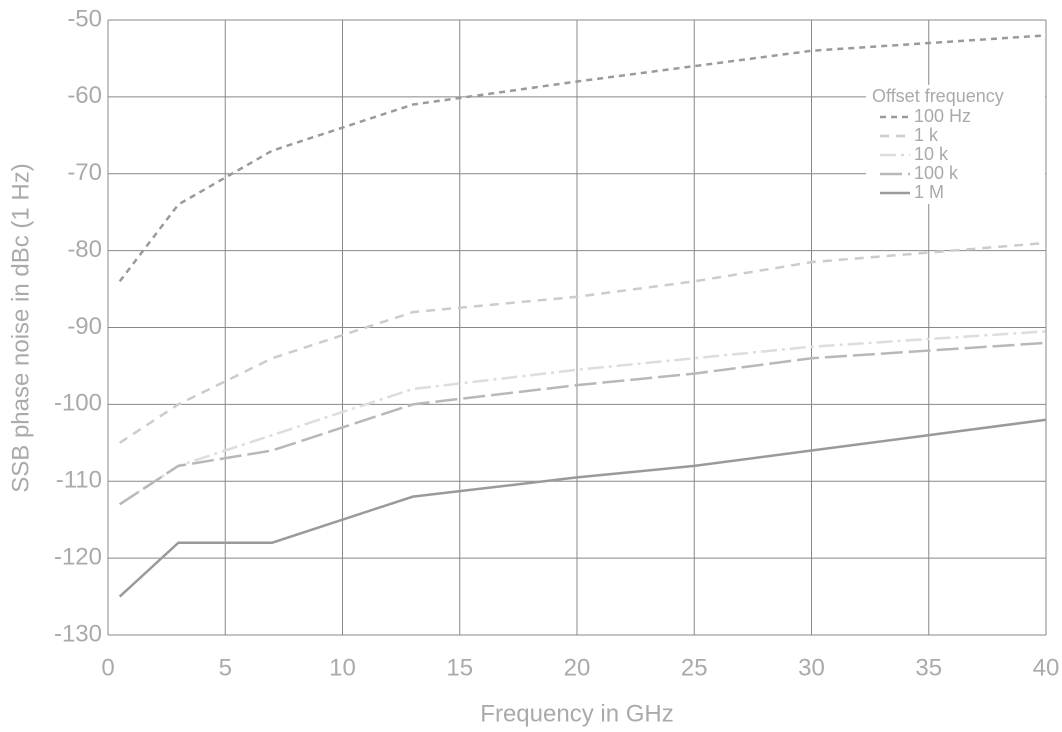 The width and height of the screenshot is (1062, 732). Describe the element at coordinates (84, 249) in the screenshot. I see `y-tick-label: -80` at that location.